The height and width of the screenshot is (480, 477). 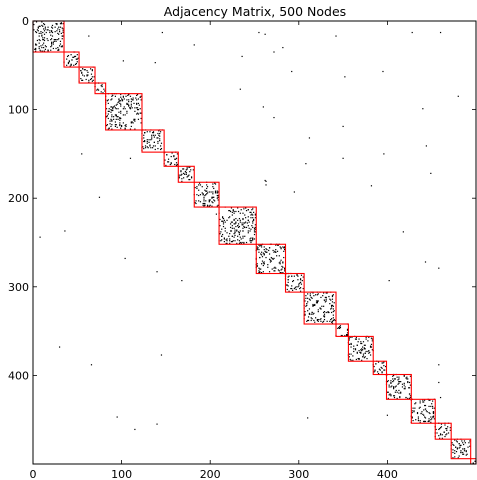 What do you see at coordinates (18, 375) in the screenshot?
I see `y-tick-label: 400` at bounding box center [18, 375].